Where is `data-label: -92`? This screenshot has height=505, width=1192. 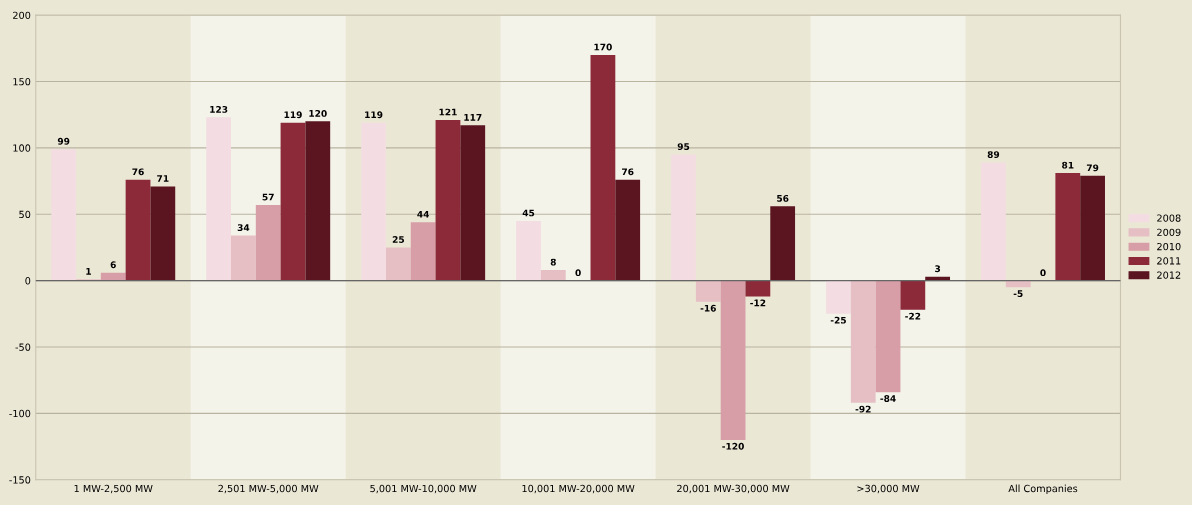
data-label: -92 is located at coordinates (863, 409).